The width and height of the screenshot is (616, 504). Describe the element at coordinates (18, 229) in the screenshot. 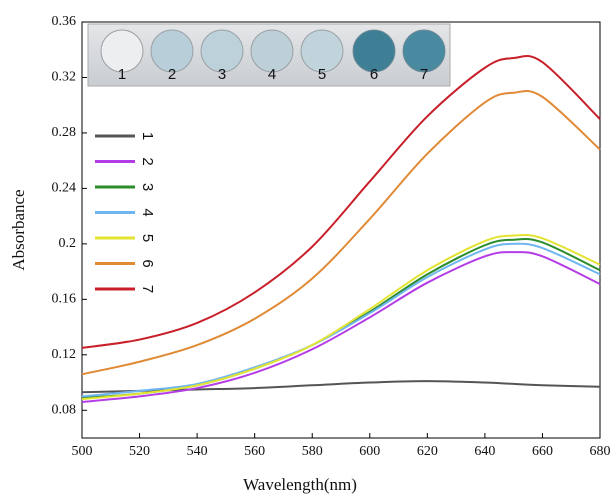

I see `y-axis-title: Absorbance` at that location.